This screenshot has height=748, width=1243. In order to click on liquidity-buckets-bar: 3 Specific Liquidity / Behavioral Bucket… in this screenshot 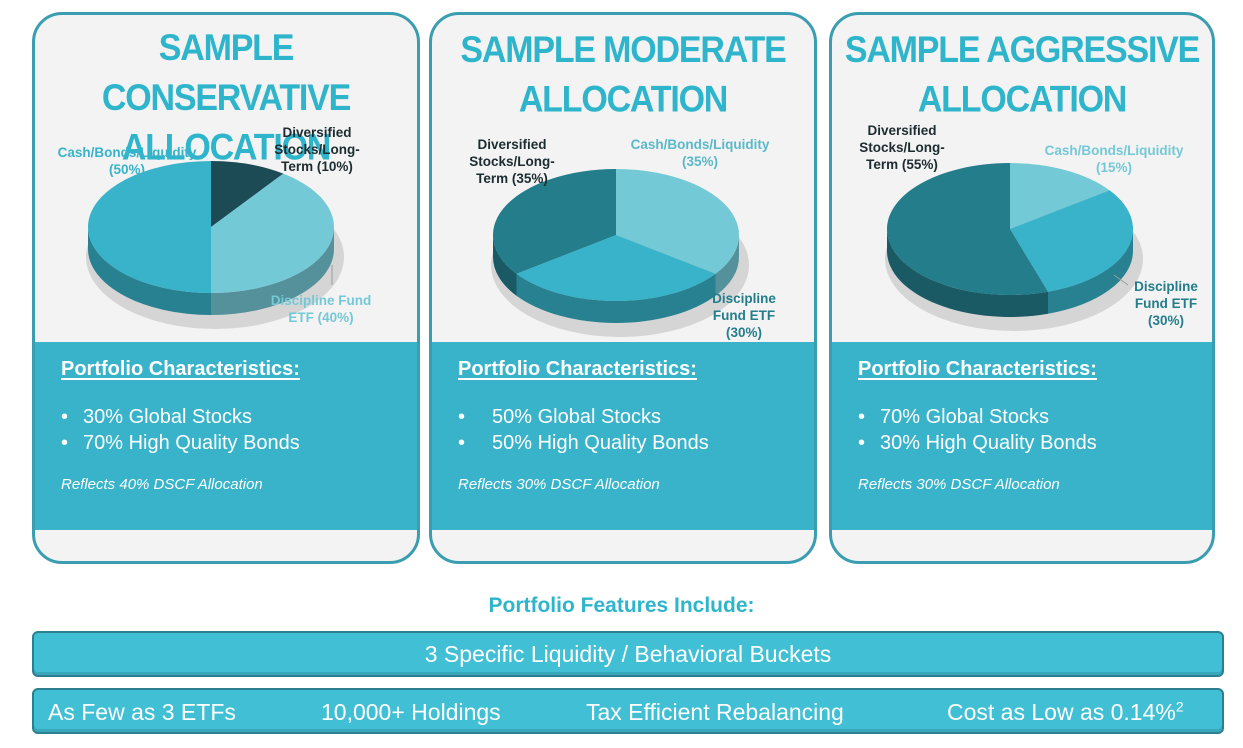, I will do `click(628, 654)`.